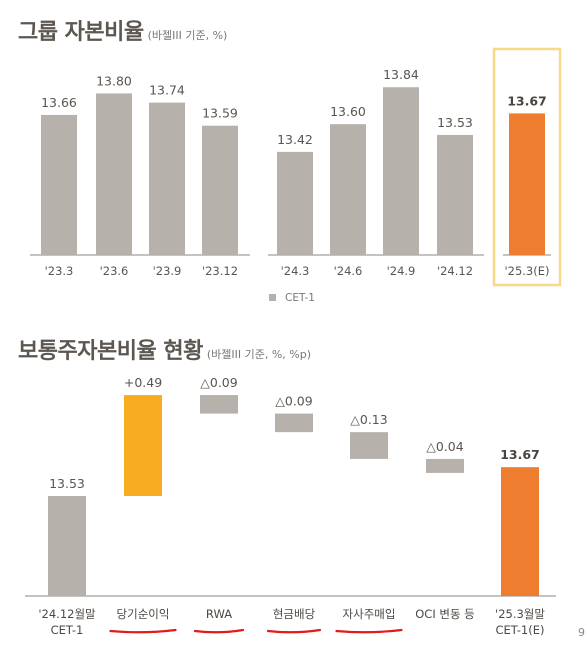 Image resolution: width=587 pixels, height=653 pixels. Describe the element at coordinates (220, 271) in the screenshot. I see `x-tick-label: '23.12` at that location.